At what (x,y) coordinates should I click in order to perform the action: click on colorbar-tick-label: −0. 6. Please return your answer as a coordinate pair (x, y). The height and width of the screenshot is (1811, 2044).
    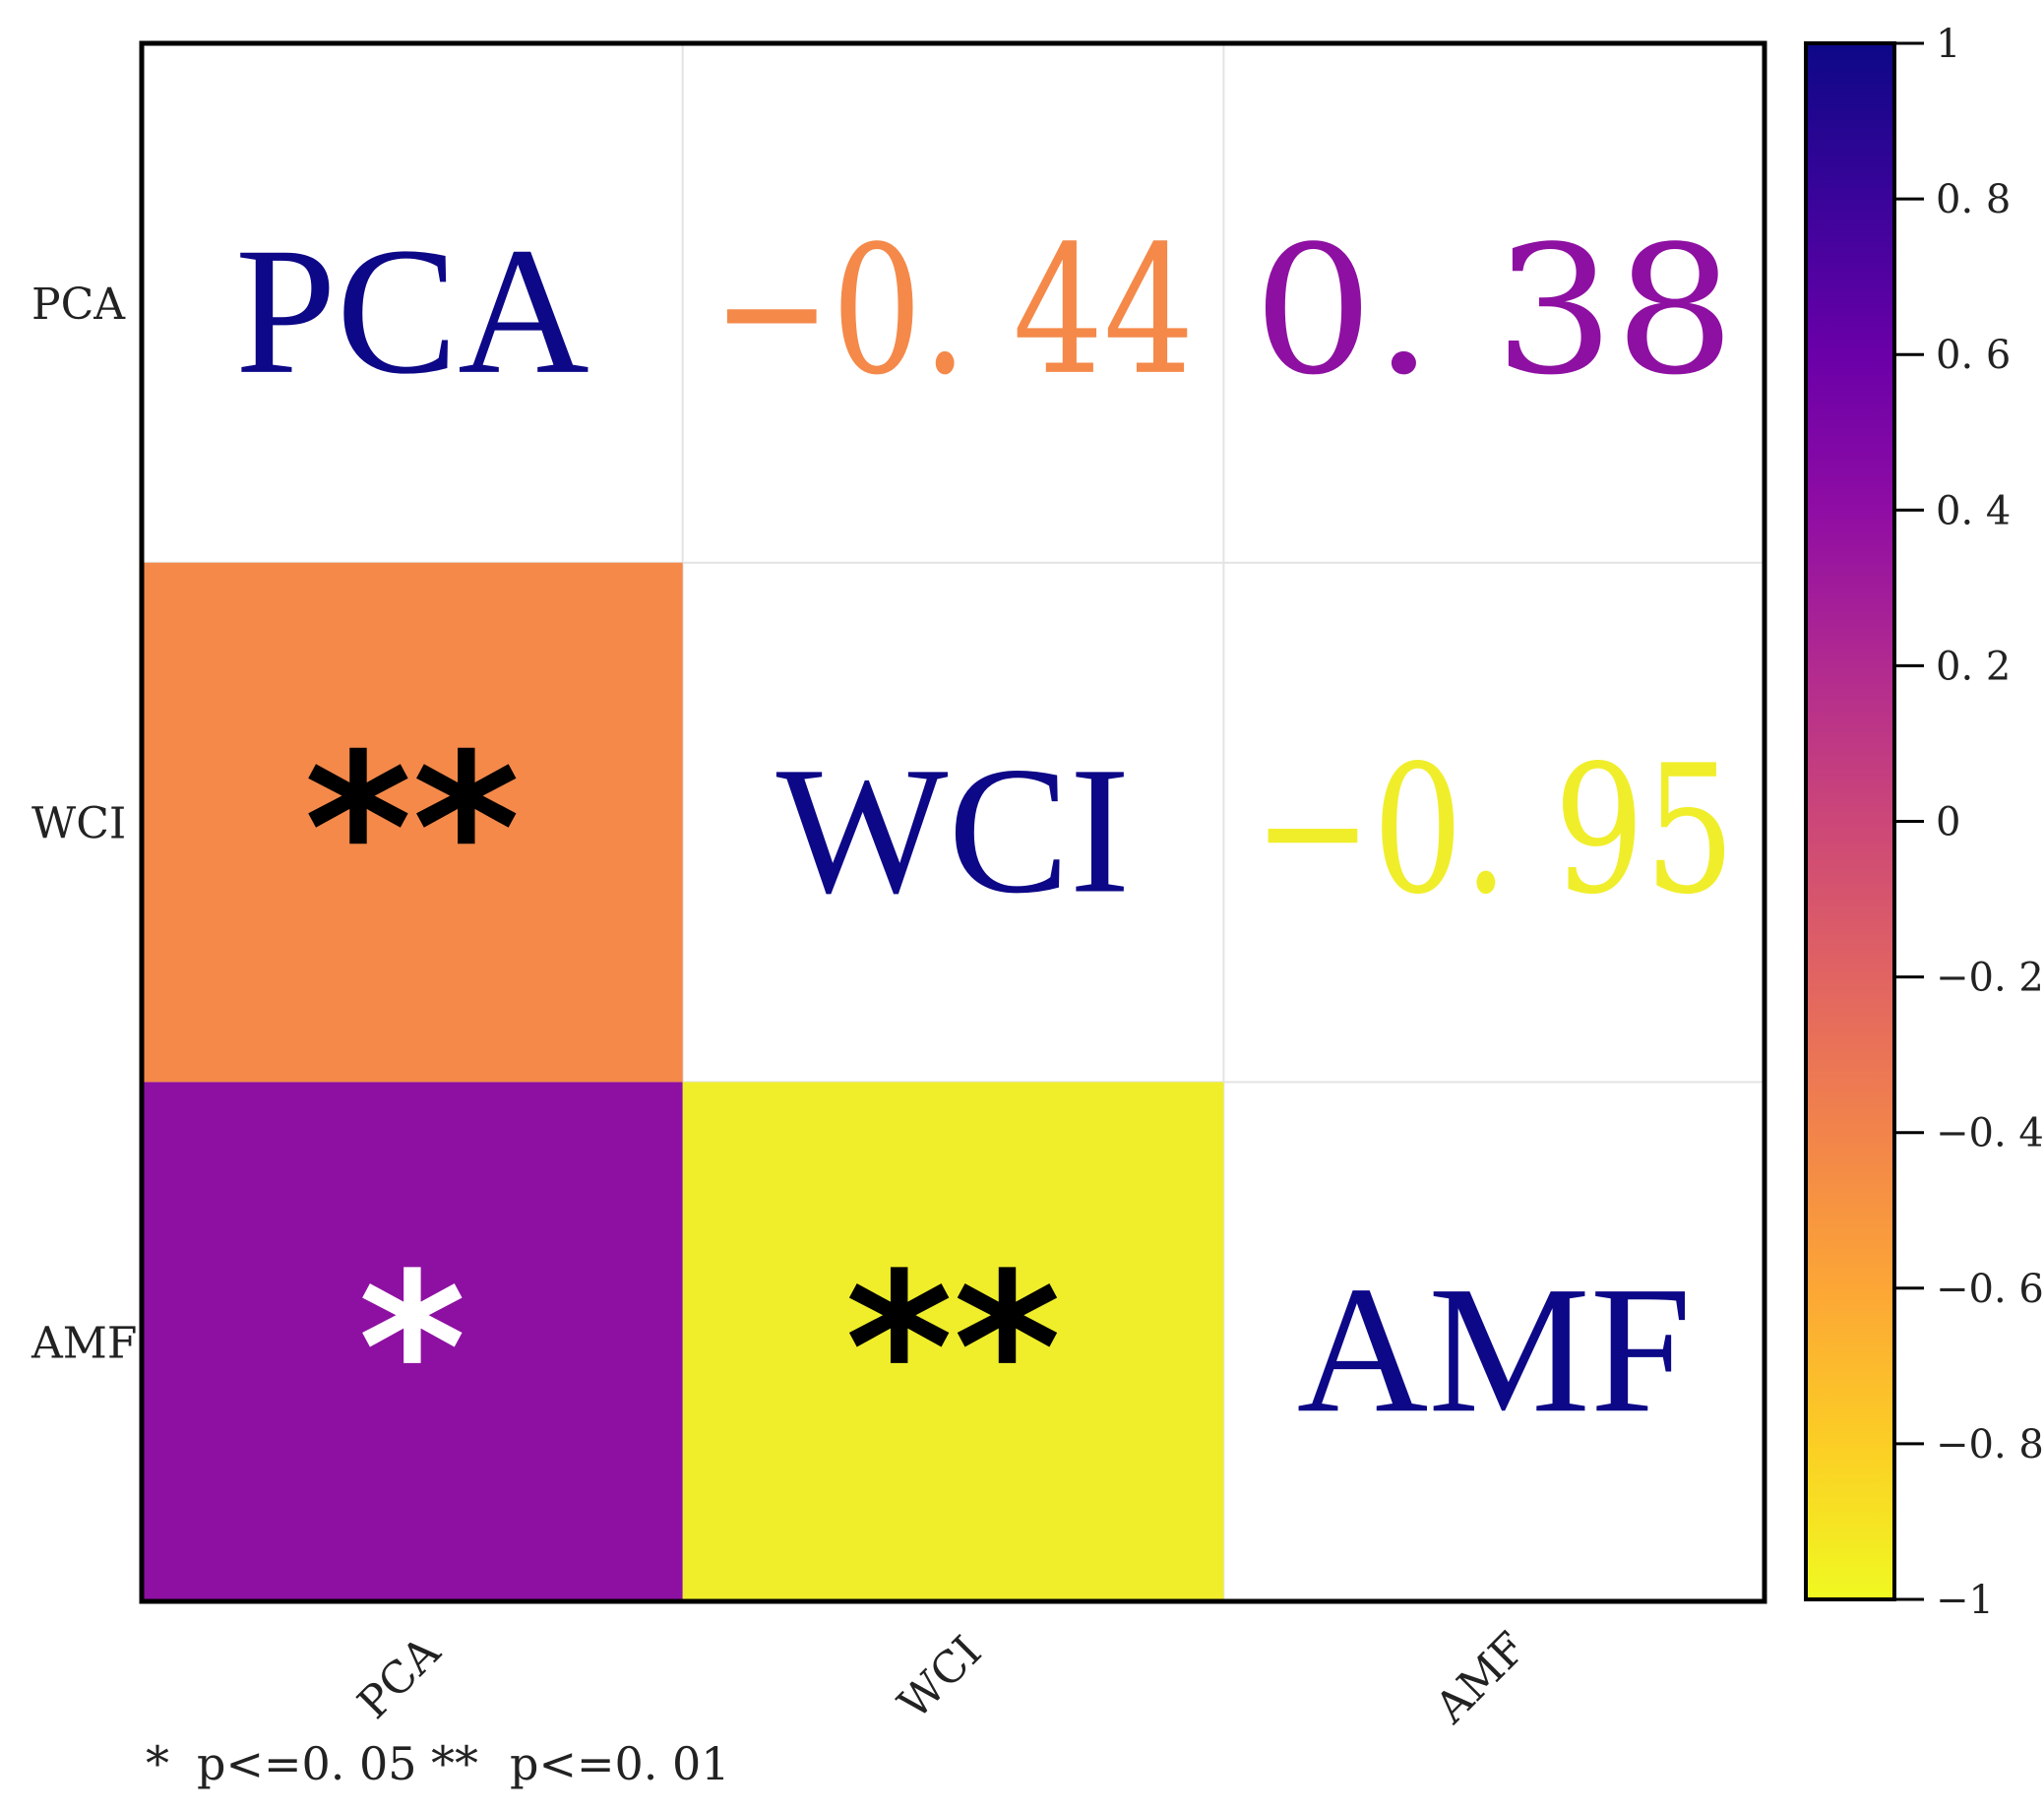
    Looking at the image, I should click on (1990, 1289).